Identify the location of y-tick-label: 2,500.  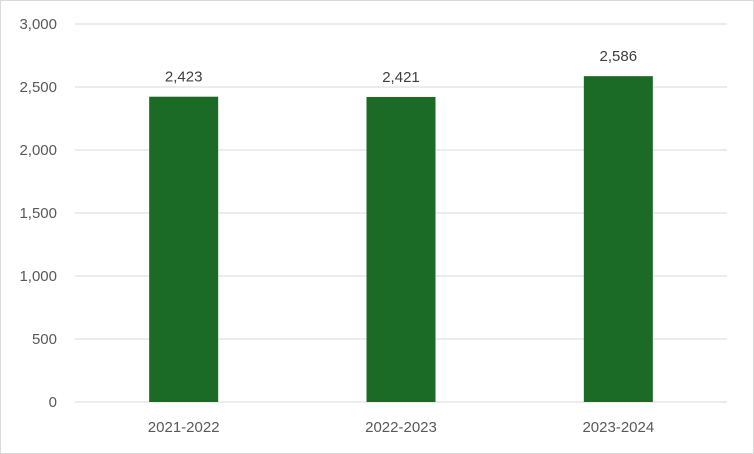
(38, 87).